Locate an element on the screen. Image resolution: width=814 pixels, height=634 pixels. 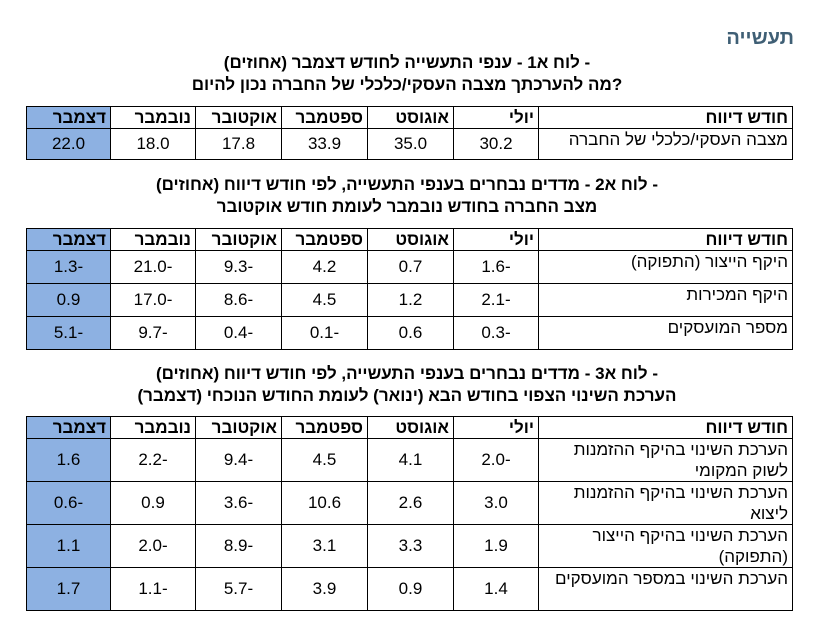
value-cell: 4.1 is located at coordinates (410, 460).